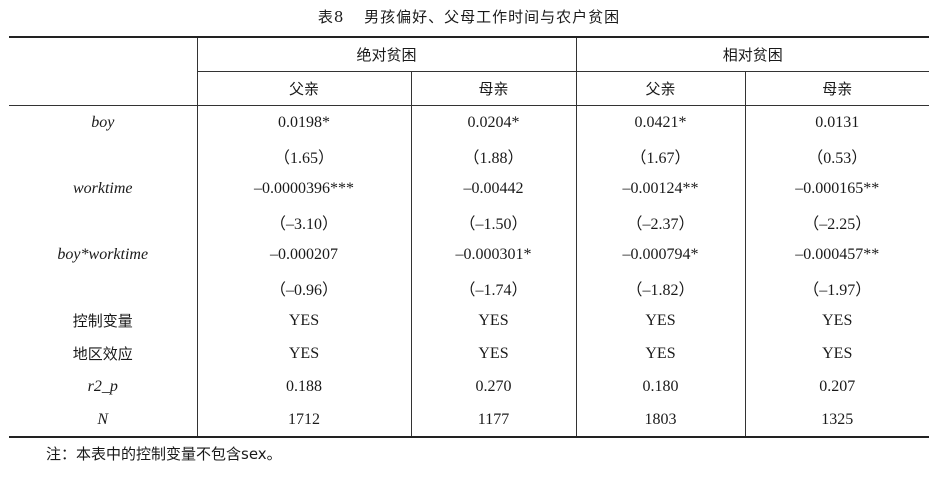  I want to click on row-label: 地区效应, so click(102, 354).